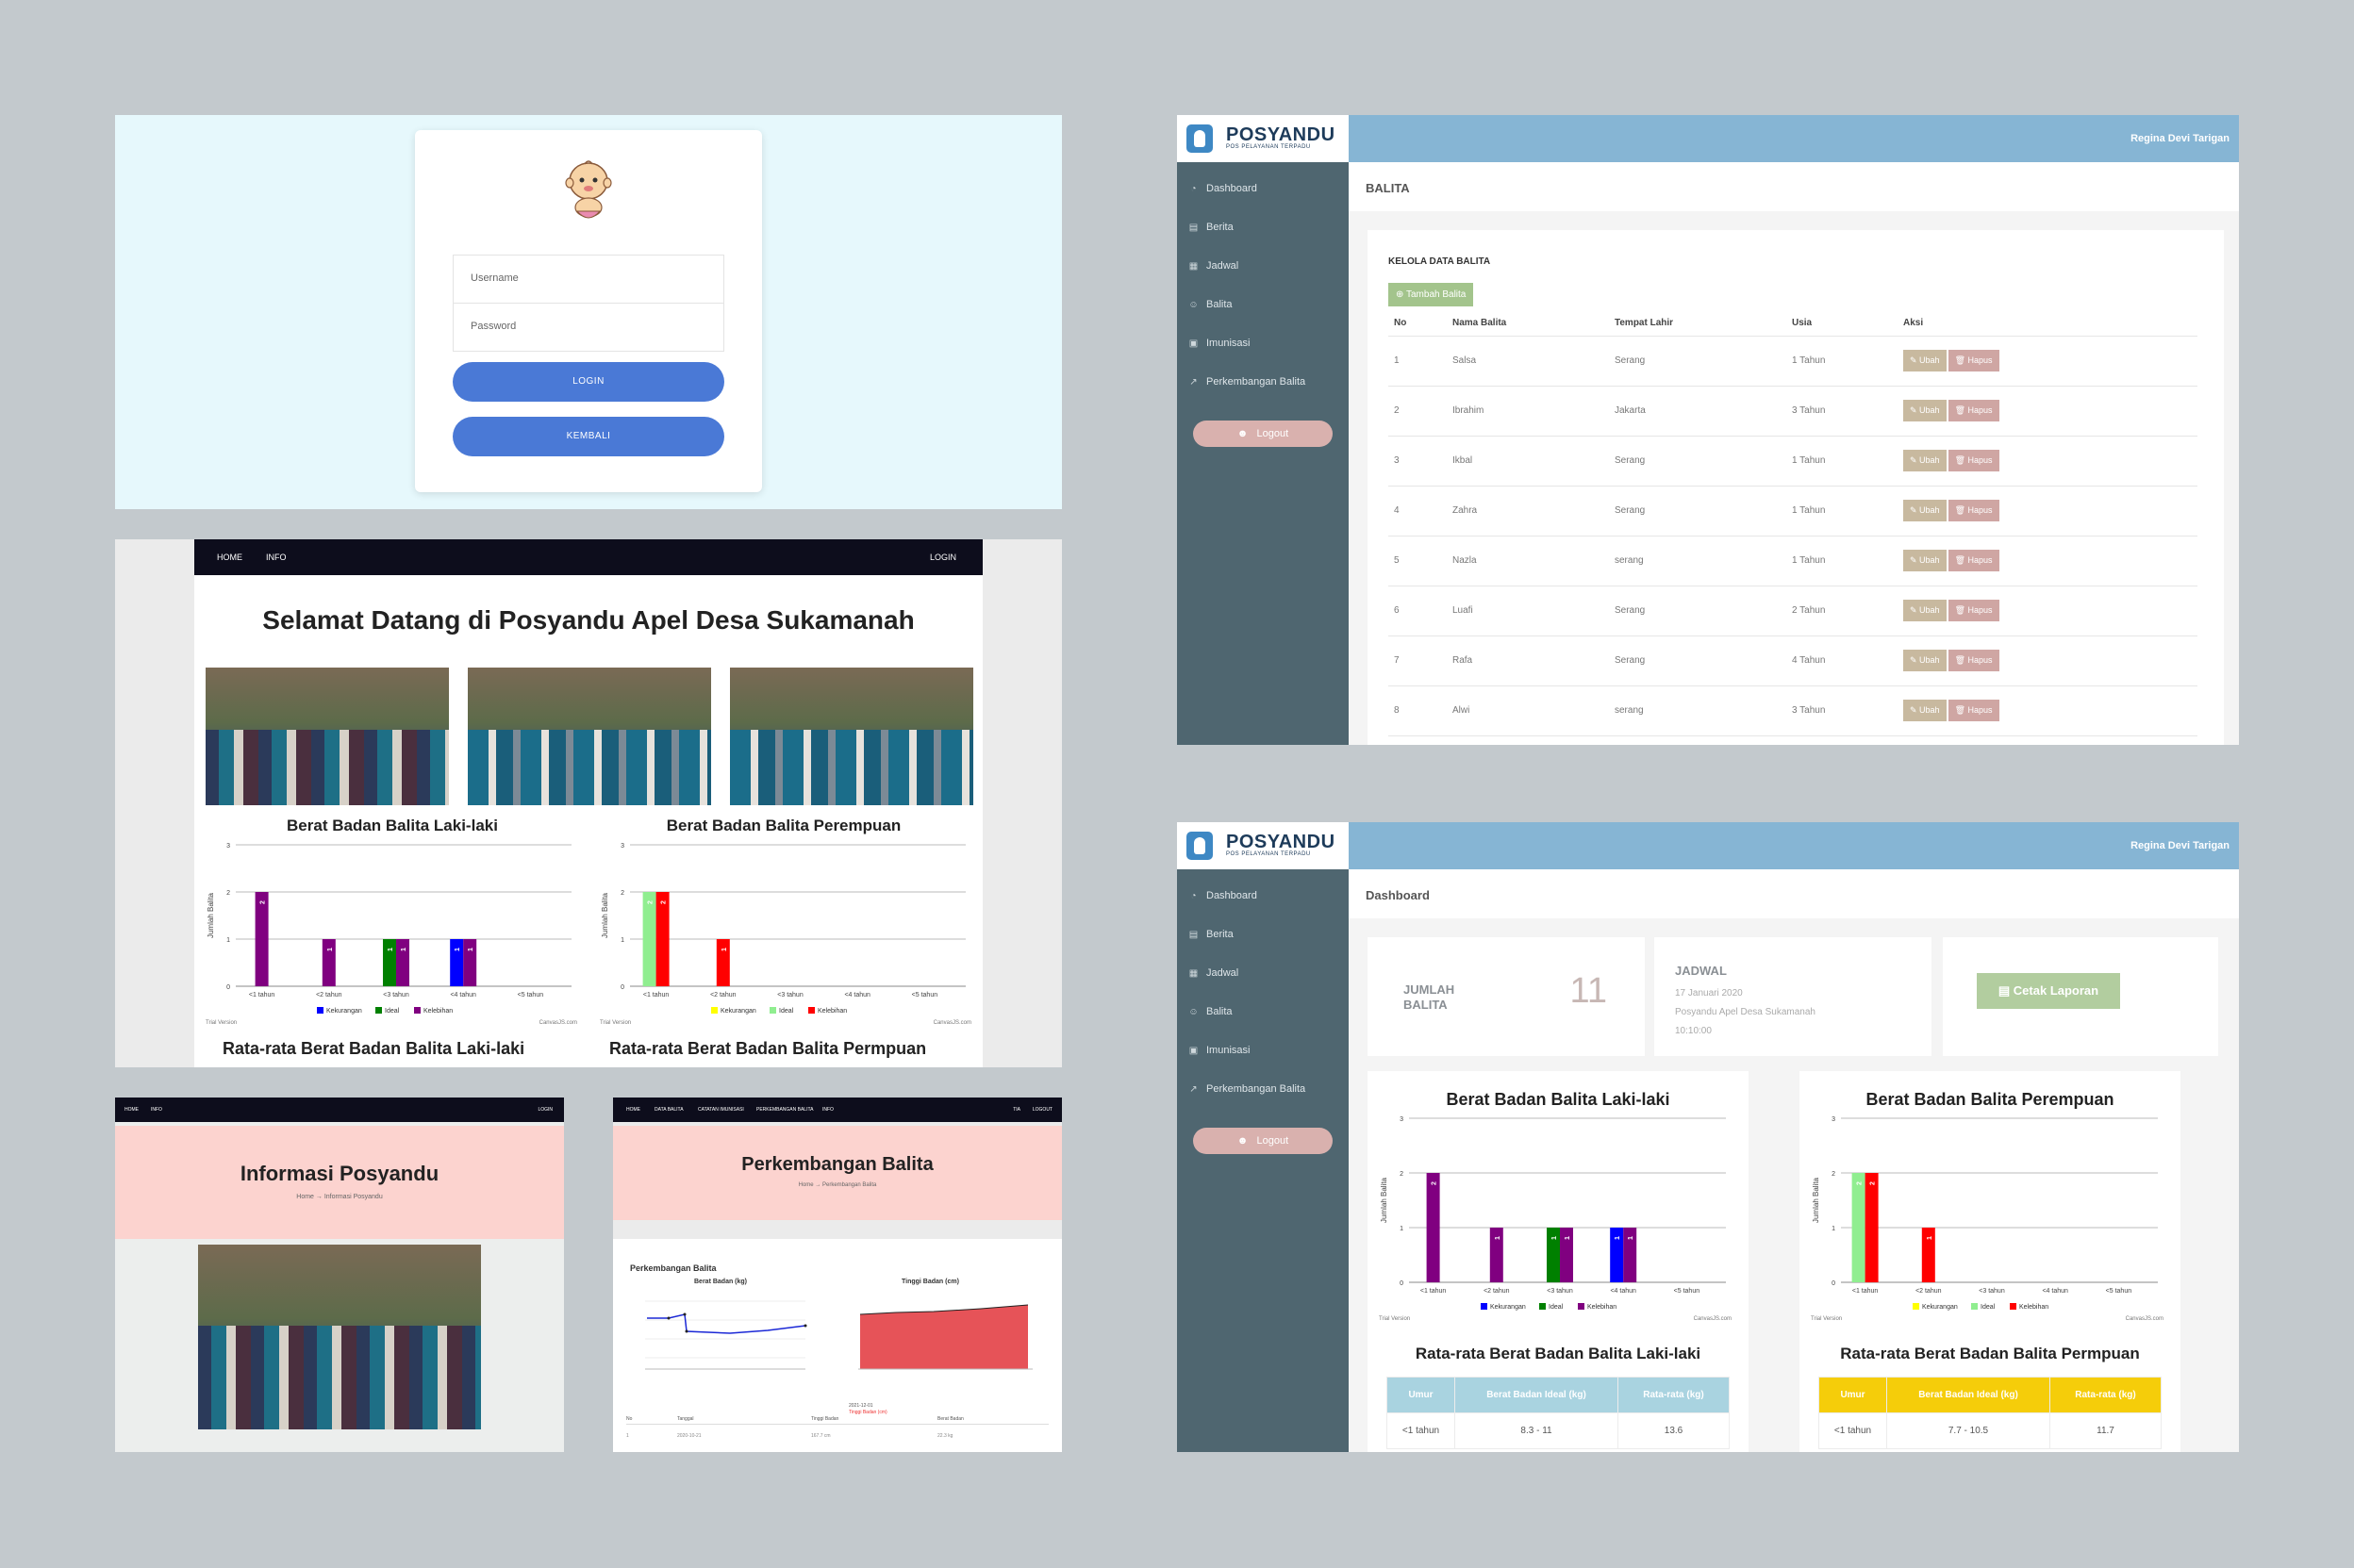 The image size is (2354, 1568). What do you see at coordinates (1431, 294) in the screenshot?
I see `add-balita-button: ⊕ Tambah Balita` at bounding box center [1431, 294].